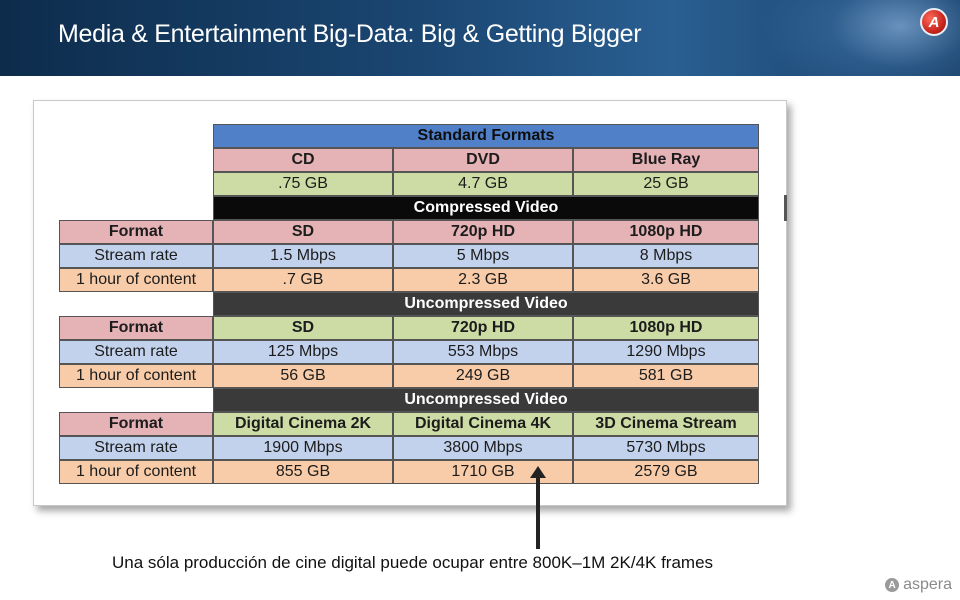 Image resolution: width=960 pixels, height=600 pixels. What do you see at coordinates (136, 328) in the screenshot?
I see `uncompressed-format-label: Format` at bounding box center [136, 328].